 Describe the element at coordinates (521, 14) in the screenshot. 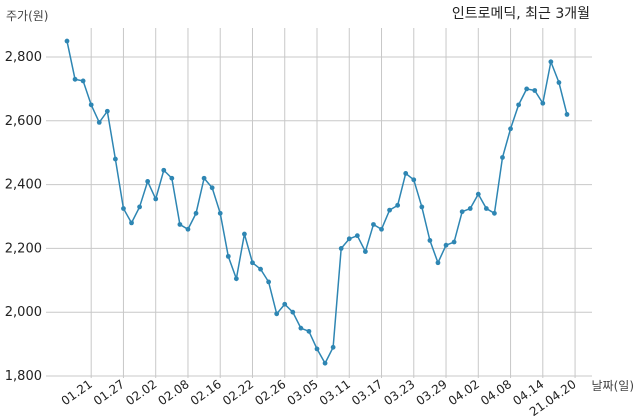

I see `chart-title: 인트로메딕, 최근 3개월` at that location.